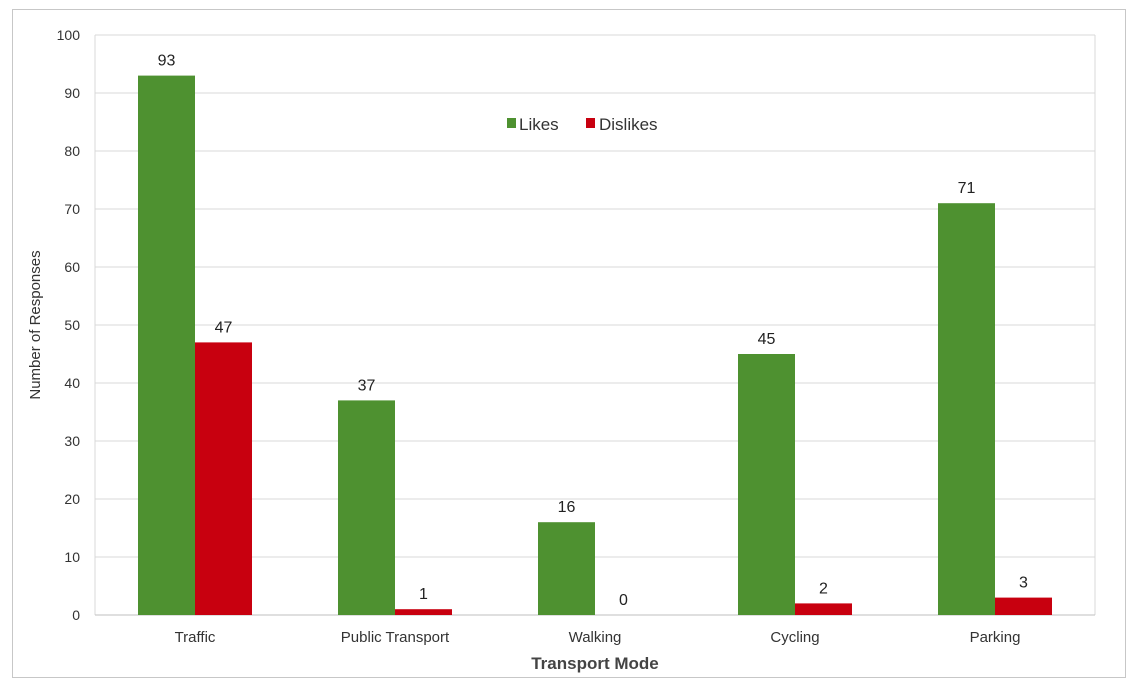  I want to click on data-label-likes-cycling: 45, so click(767, 339).